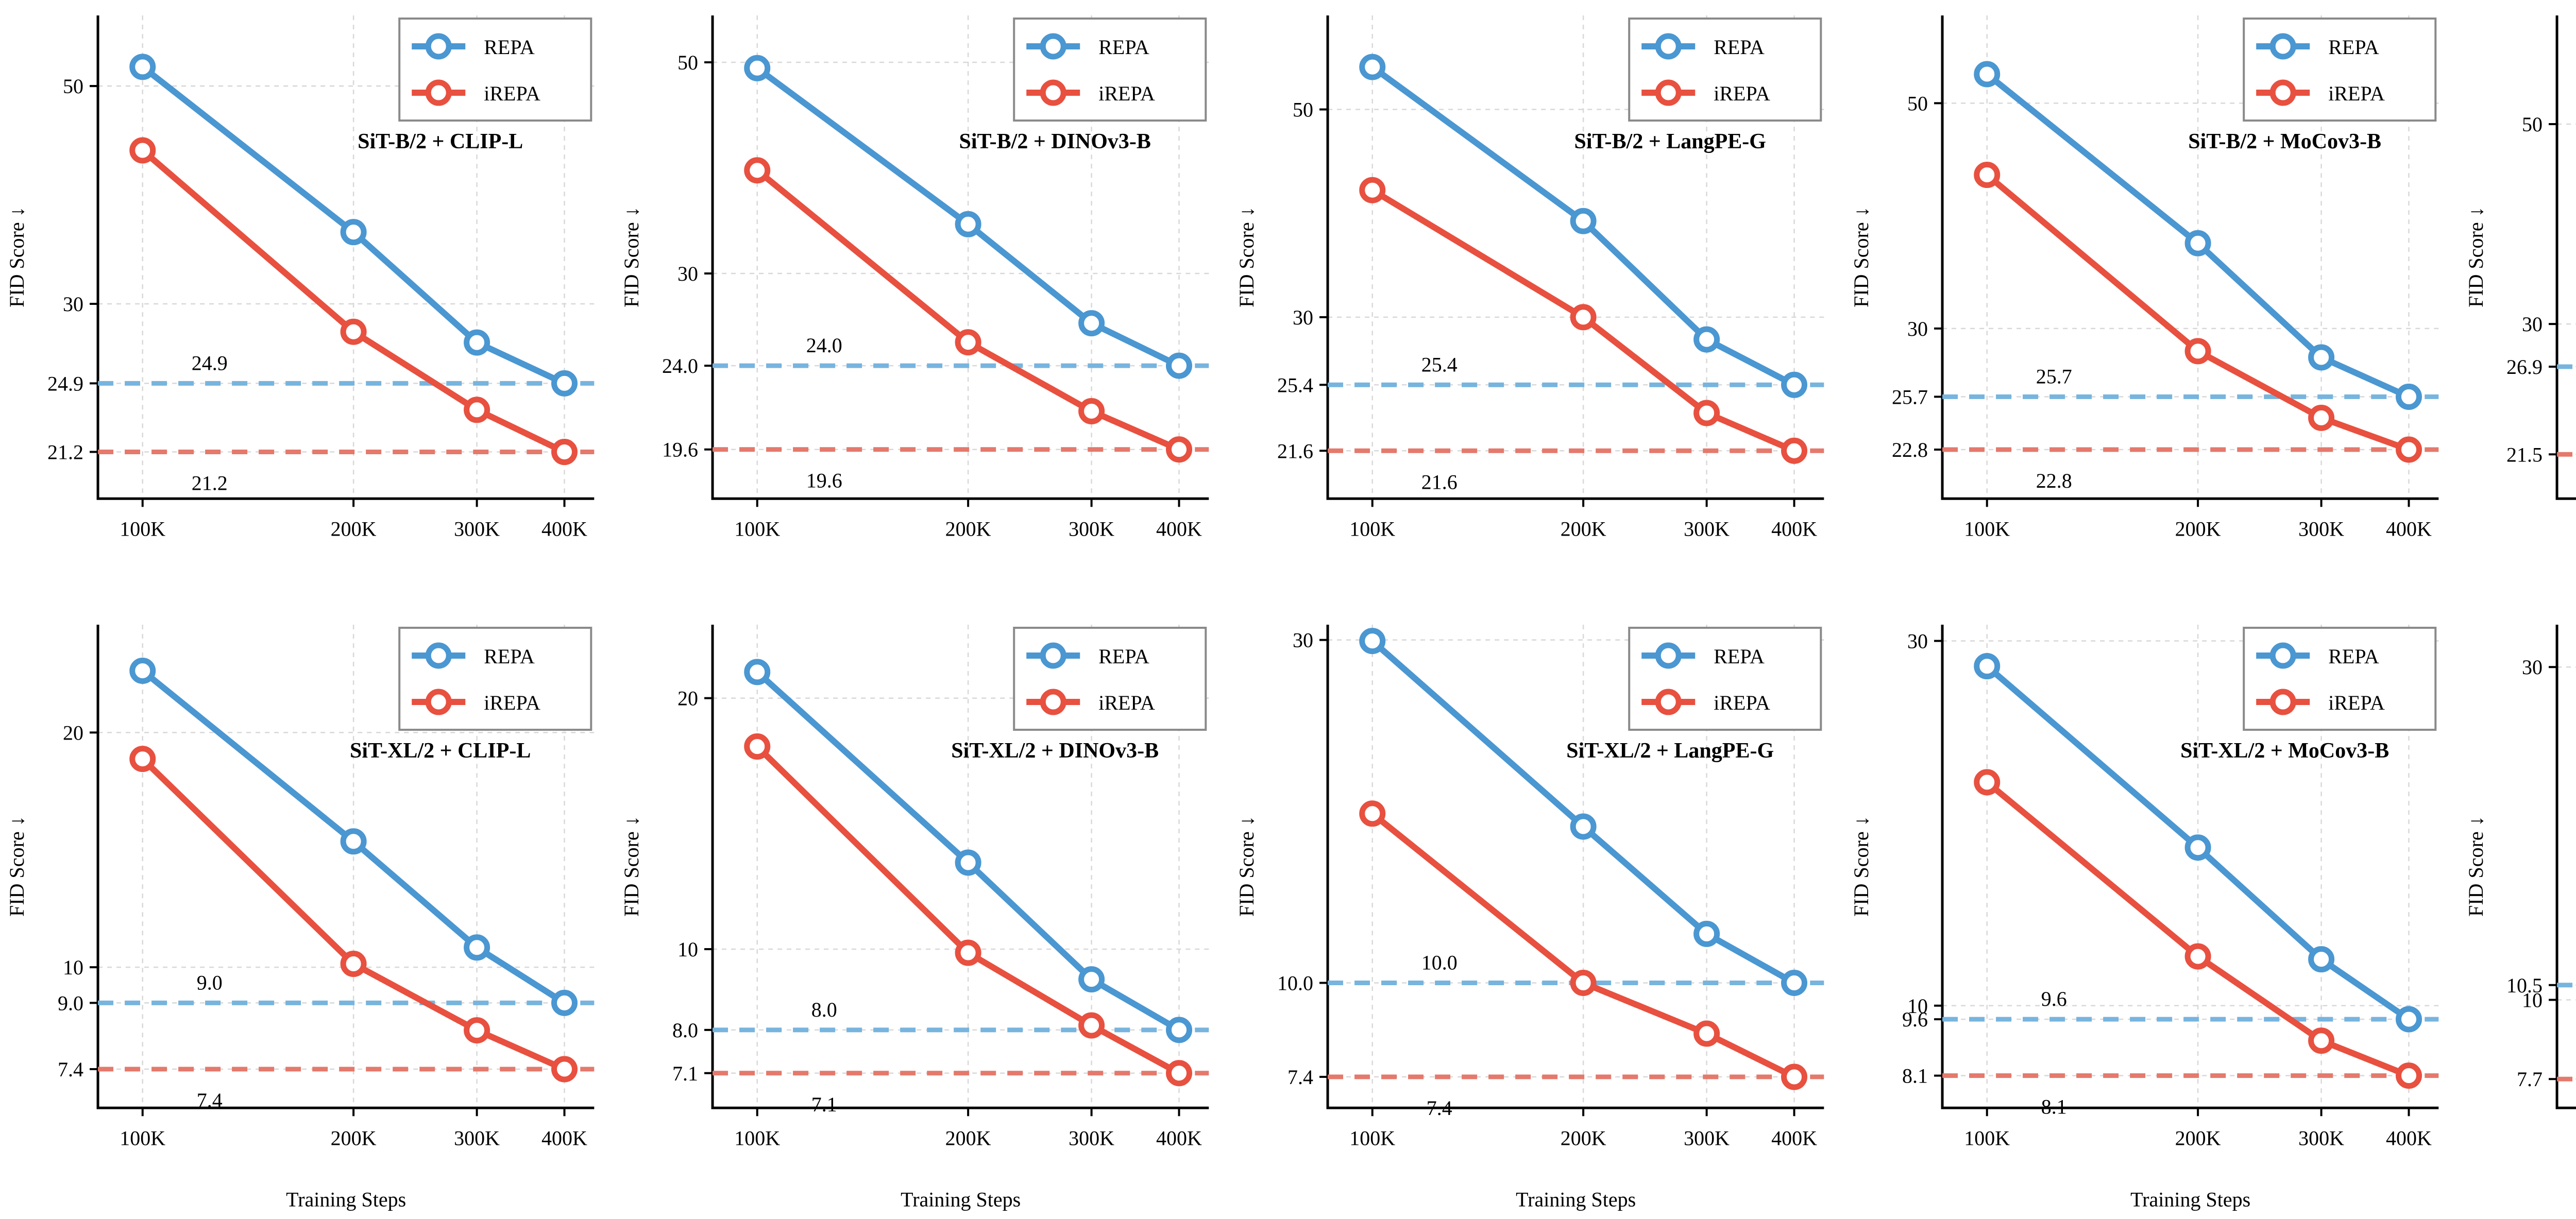  Describe the element at coordinates (1583, 529) in the screenshot. I see `x-tick-label: 200K` at that location.